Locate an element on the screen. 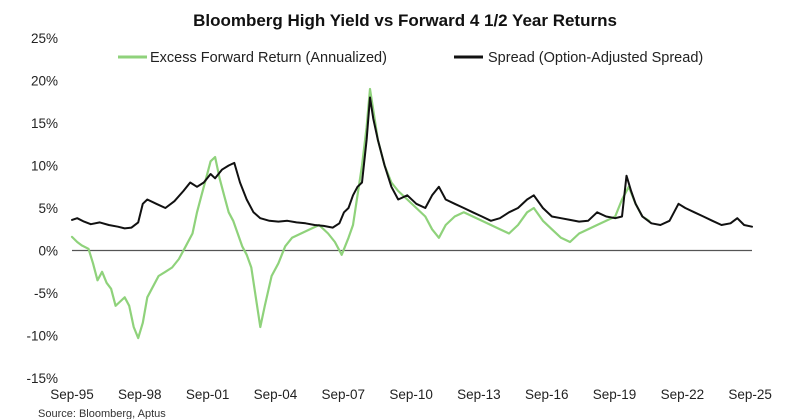 The width and height of the screenshot is (800, 419). x-tick-label: Sep-25 is located at coordinates (750, 394).